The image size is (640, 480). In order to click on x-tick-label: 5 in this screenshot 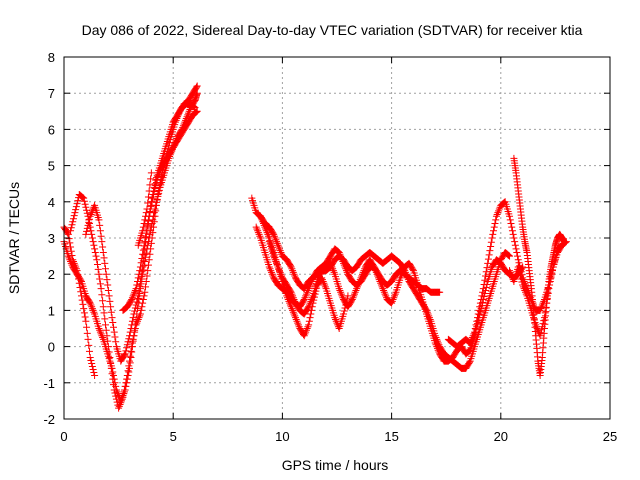, I will do `click(173, 436)`.